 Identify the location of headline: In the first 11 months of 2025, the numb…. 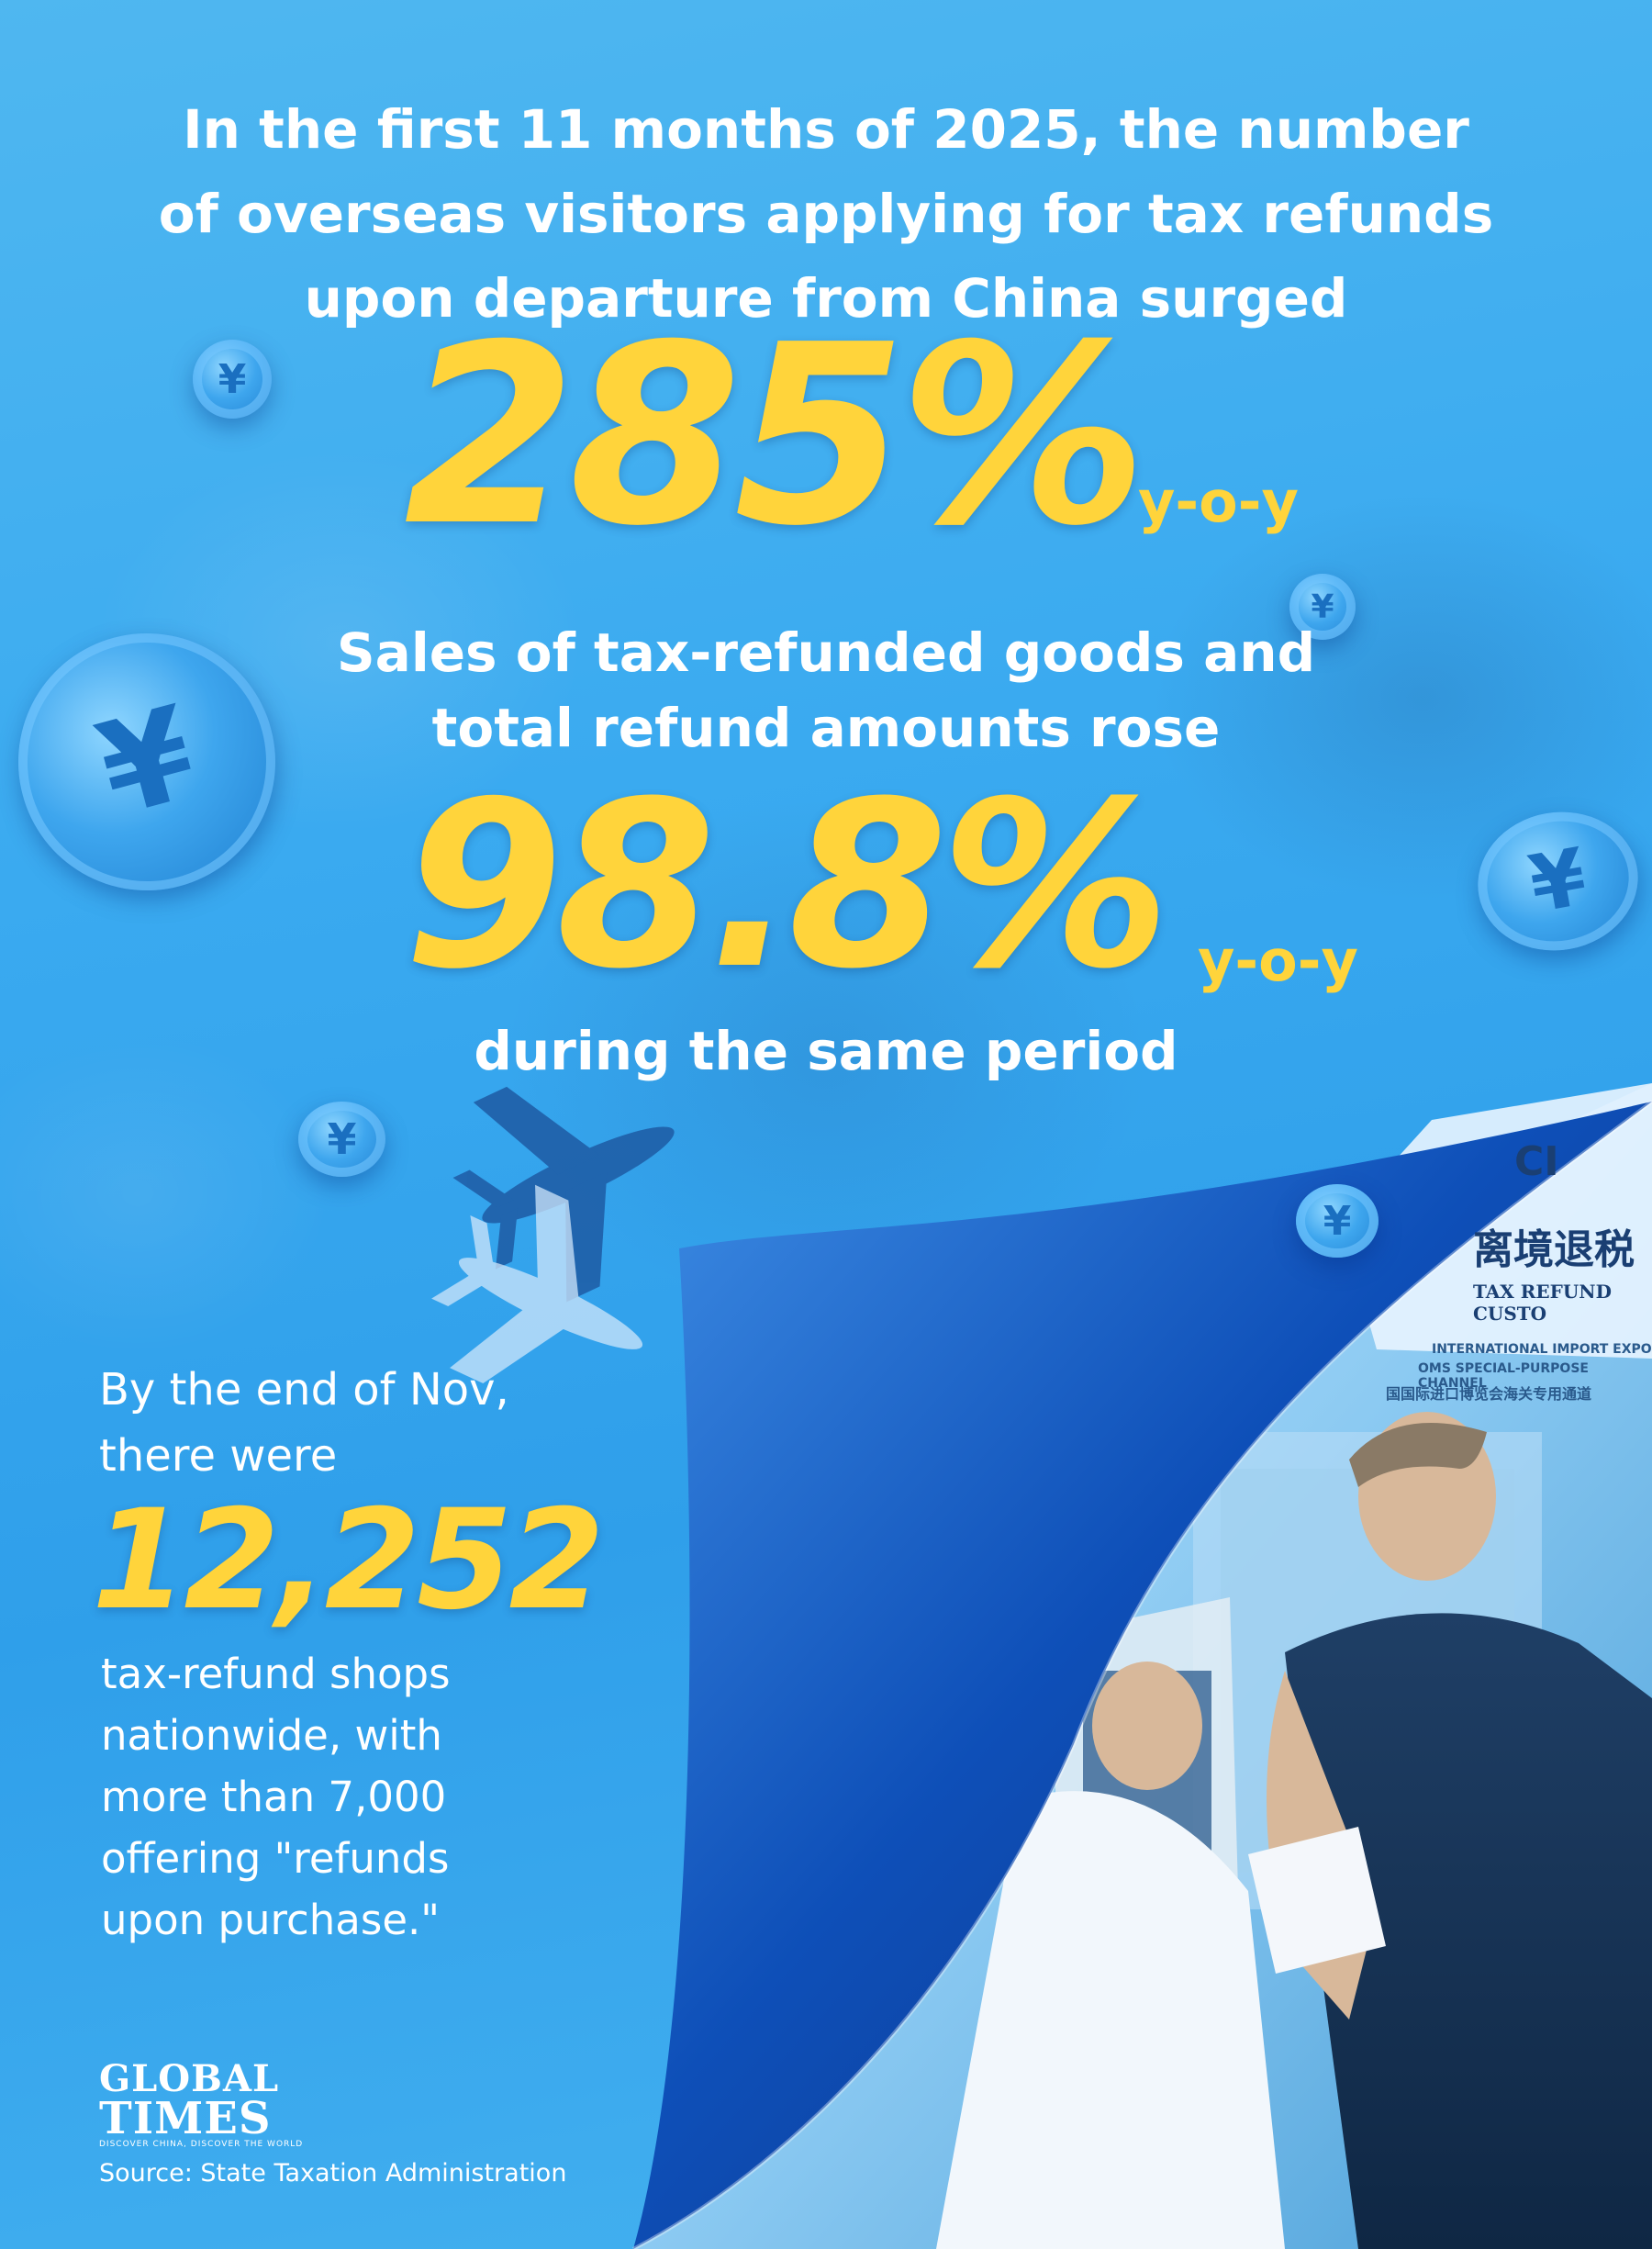
(826, 214).